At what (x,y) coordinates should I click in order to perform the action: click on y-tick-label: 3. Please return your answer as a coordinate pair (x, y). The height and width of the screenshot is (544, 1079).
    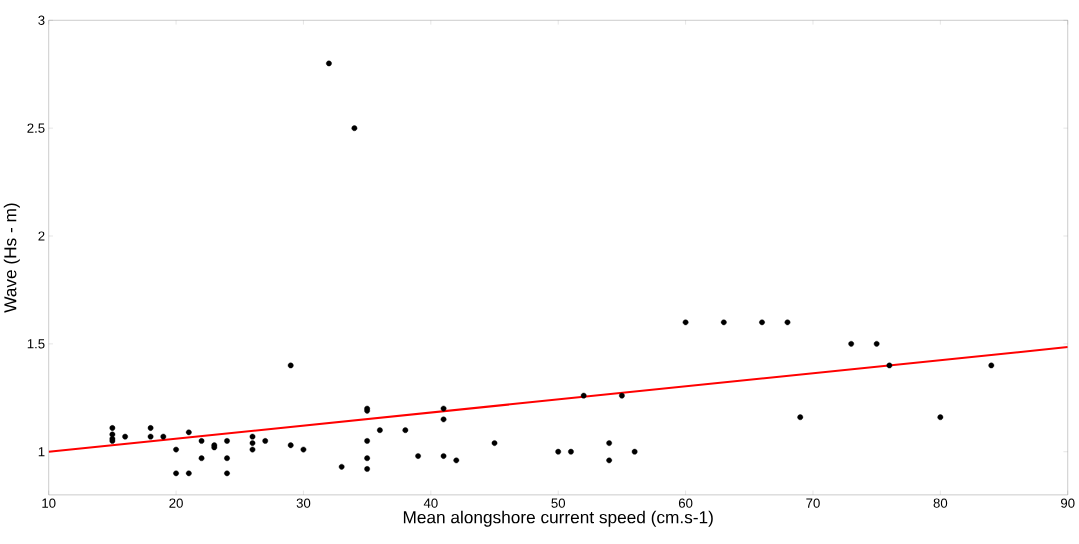
    Looking at the image, I should click on (41, 20).